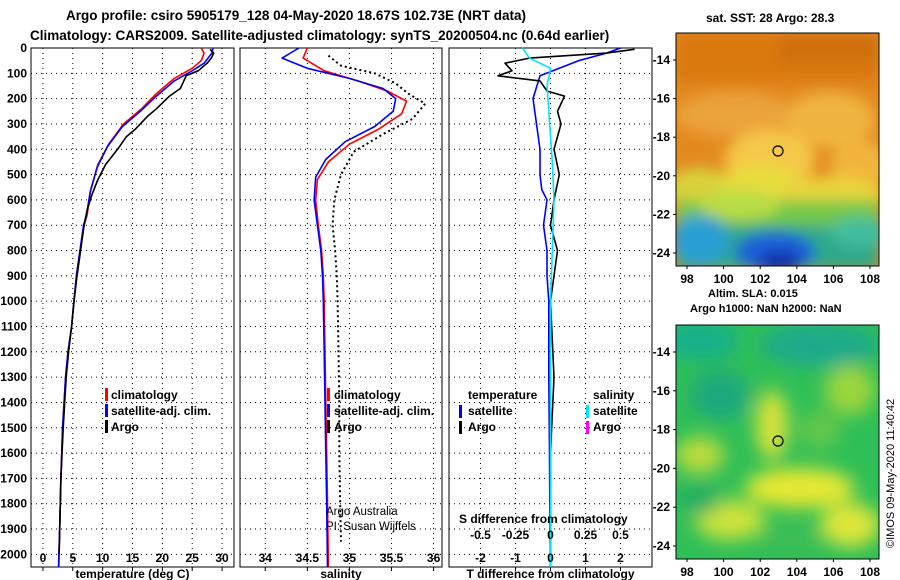 This screenshot has height=580, width=900. Describe the element at coordinates (371, 527) in the screenshot. I see `credit-pi: PI: Susan Wijffels` at that location.